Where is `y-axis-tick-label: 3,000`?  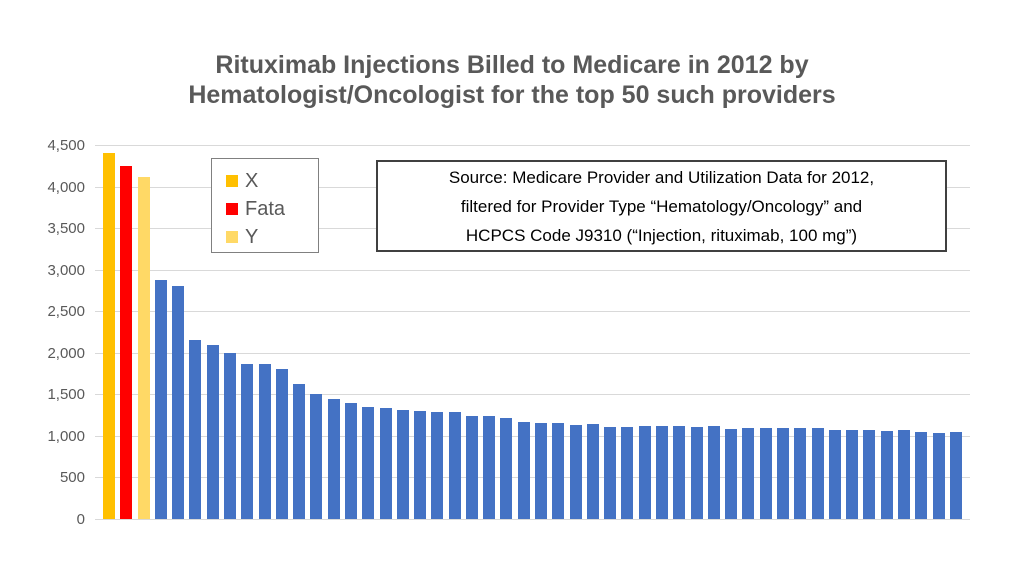 y-axis-tick-label: 3,000 is located at coordinates (66, 270).